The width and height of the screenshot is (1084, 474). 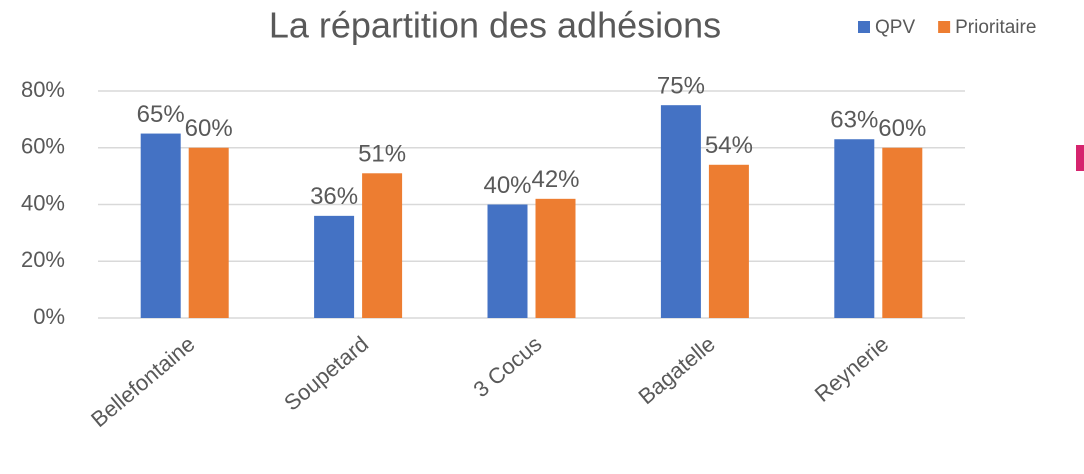 What do you see at coordinates (334, 196) in the screenshot?
I see `data-label: 36%` at bounding box center [334, 196].